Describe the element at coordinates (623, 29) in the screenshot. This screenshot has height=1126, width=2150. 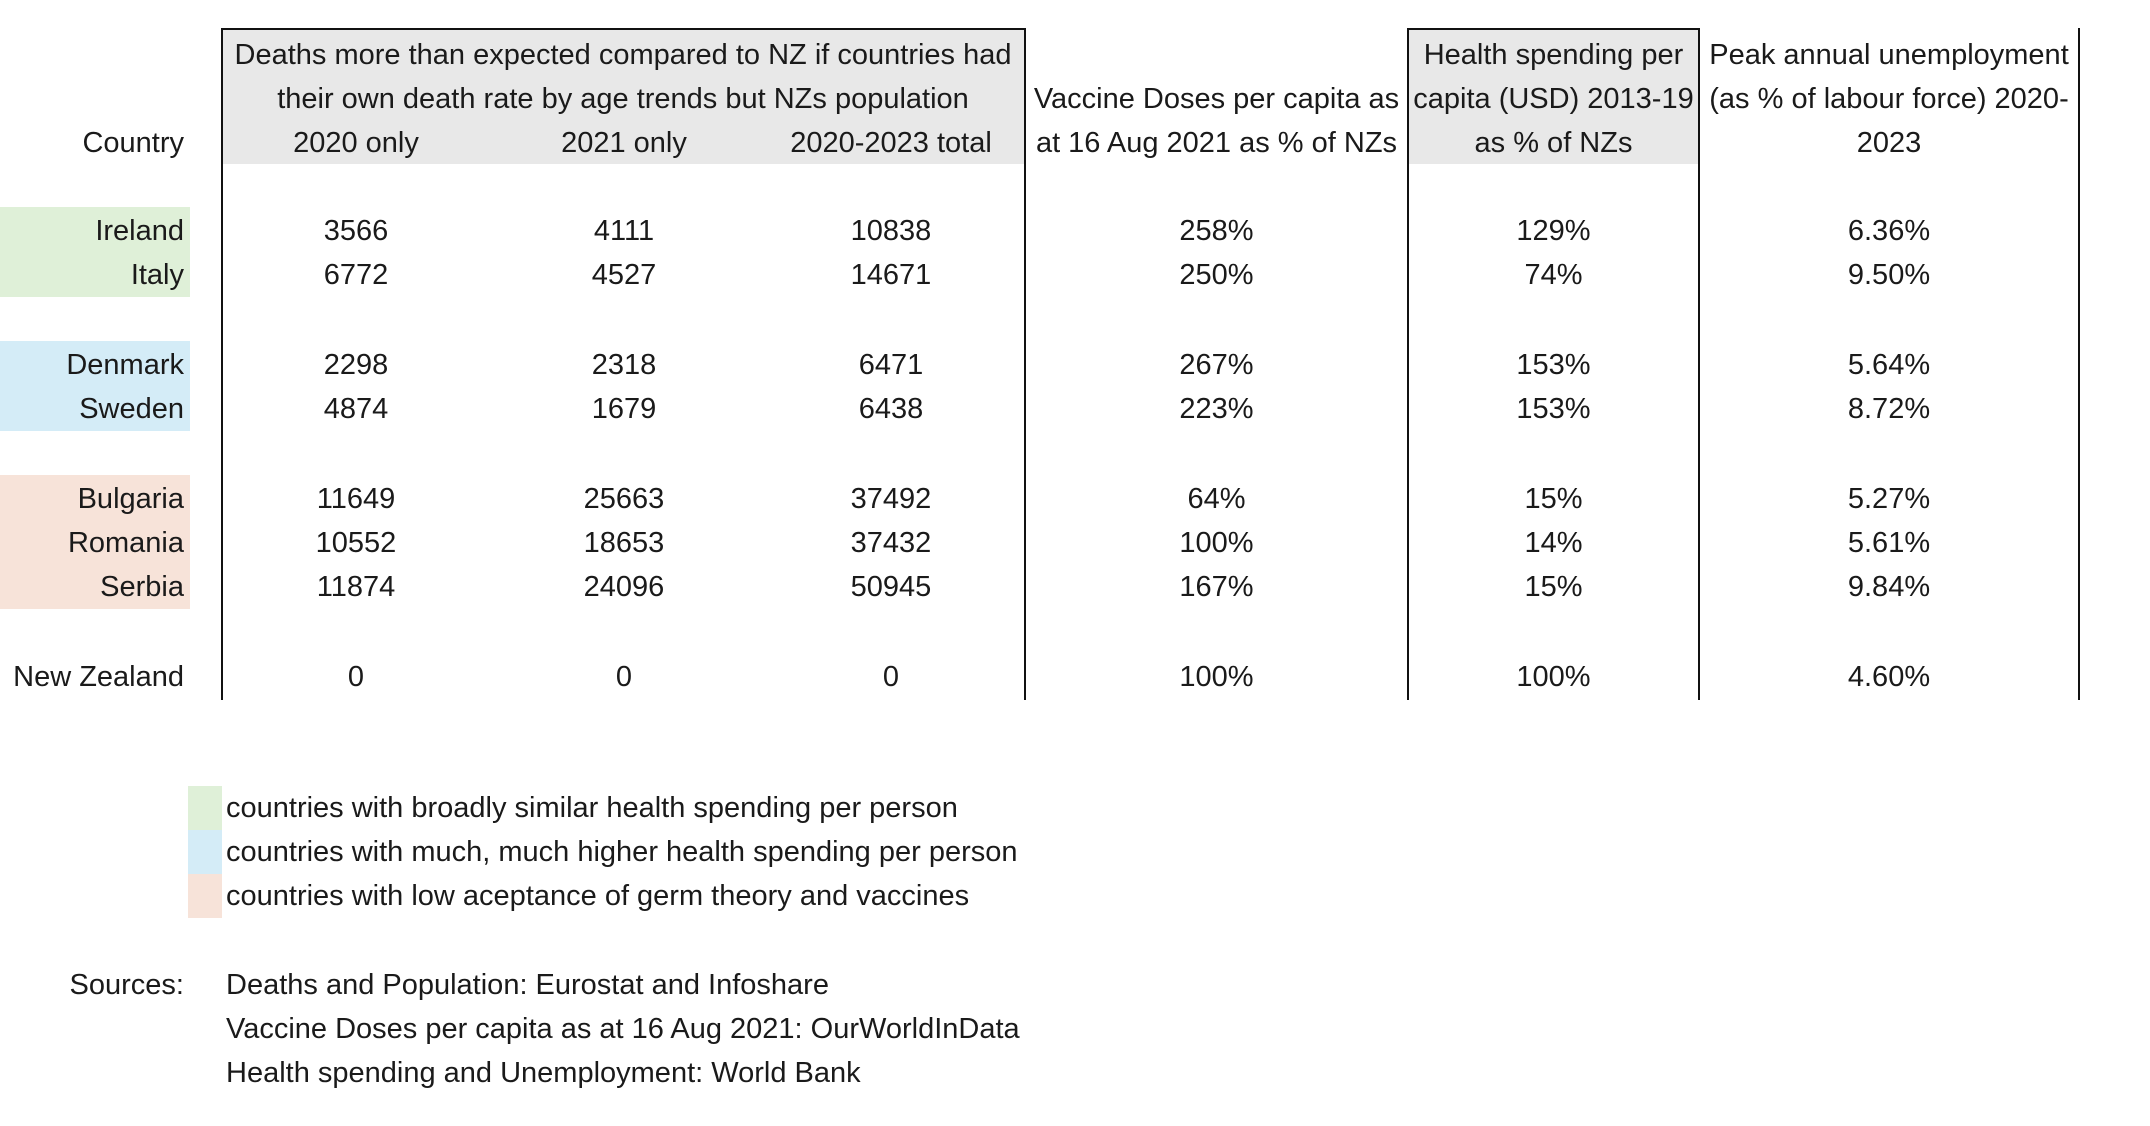
I see `border-top-deaths` at that location.